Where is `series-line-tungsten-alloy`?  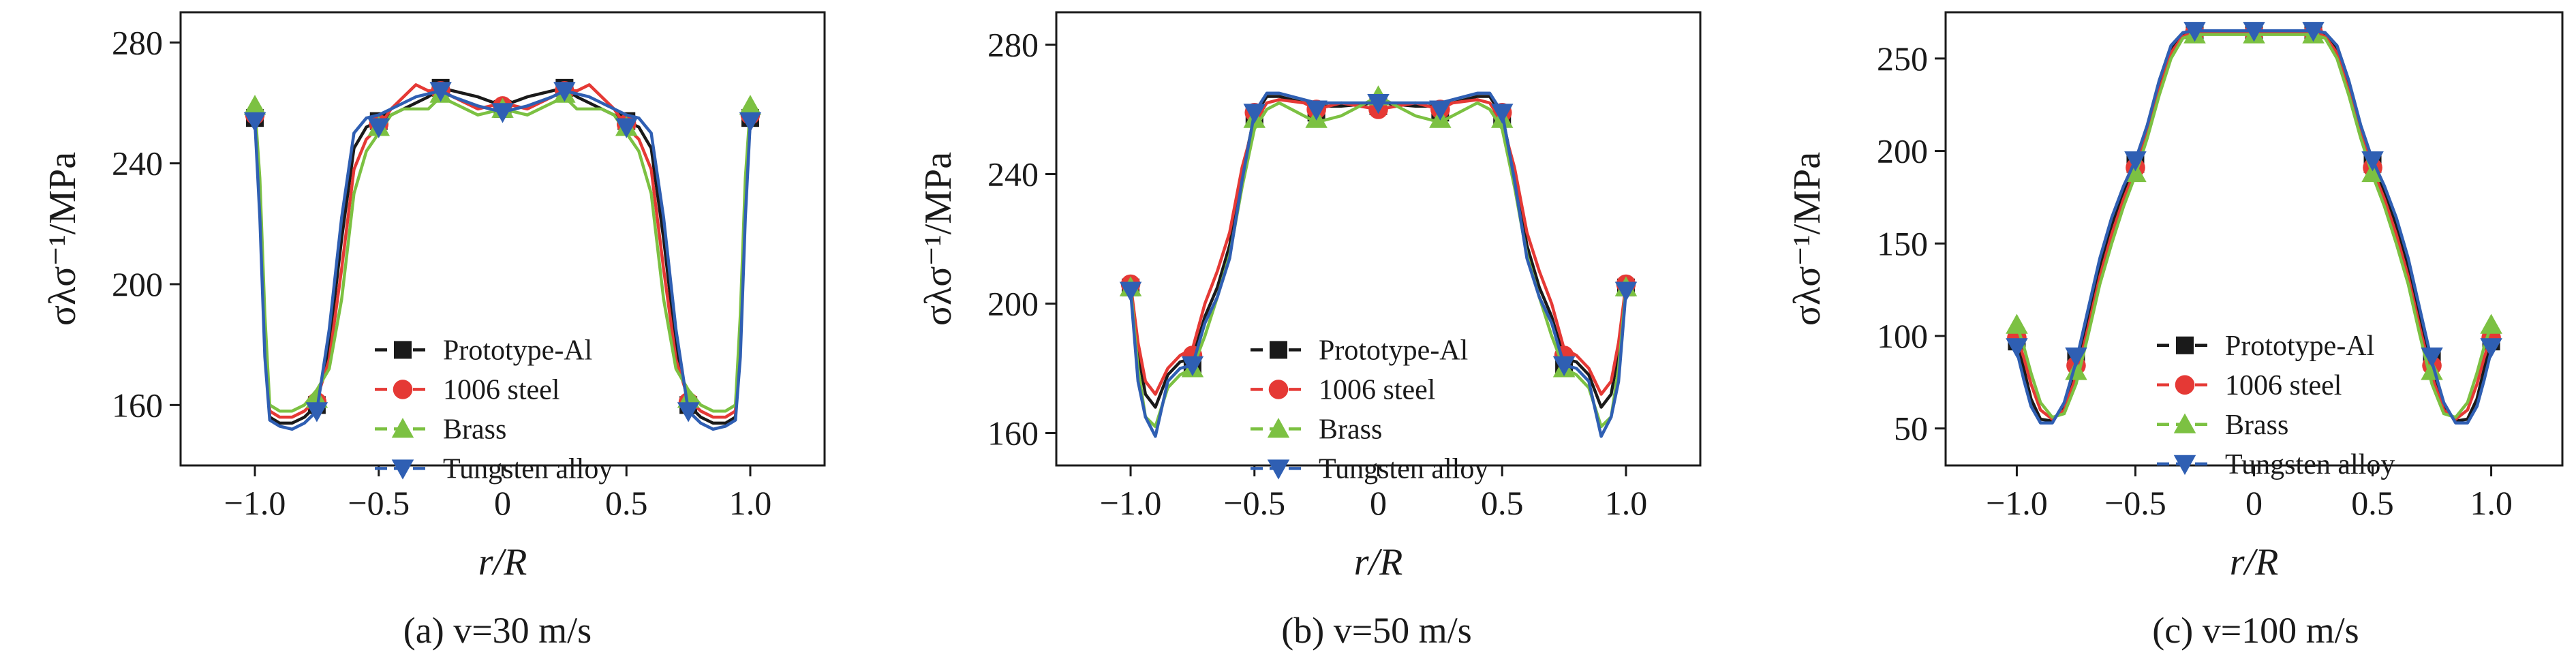
series-line-tungsten-alloy is located at coordinates (2254, 227).